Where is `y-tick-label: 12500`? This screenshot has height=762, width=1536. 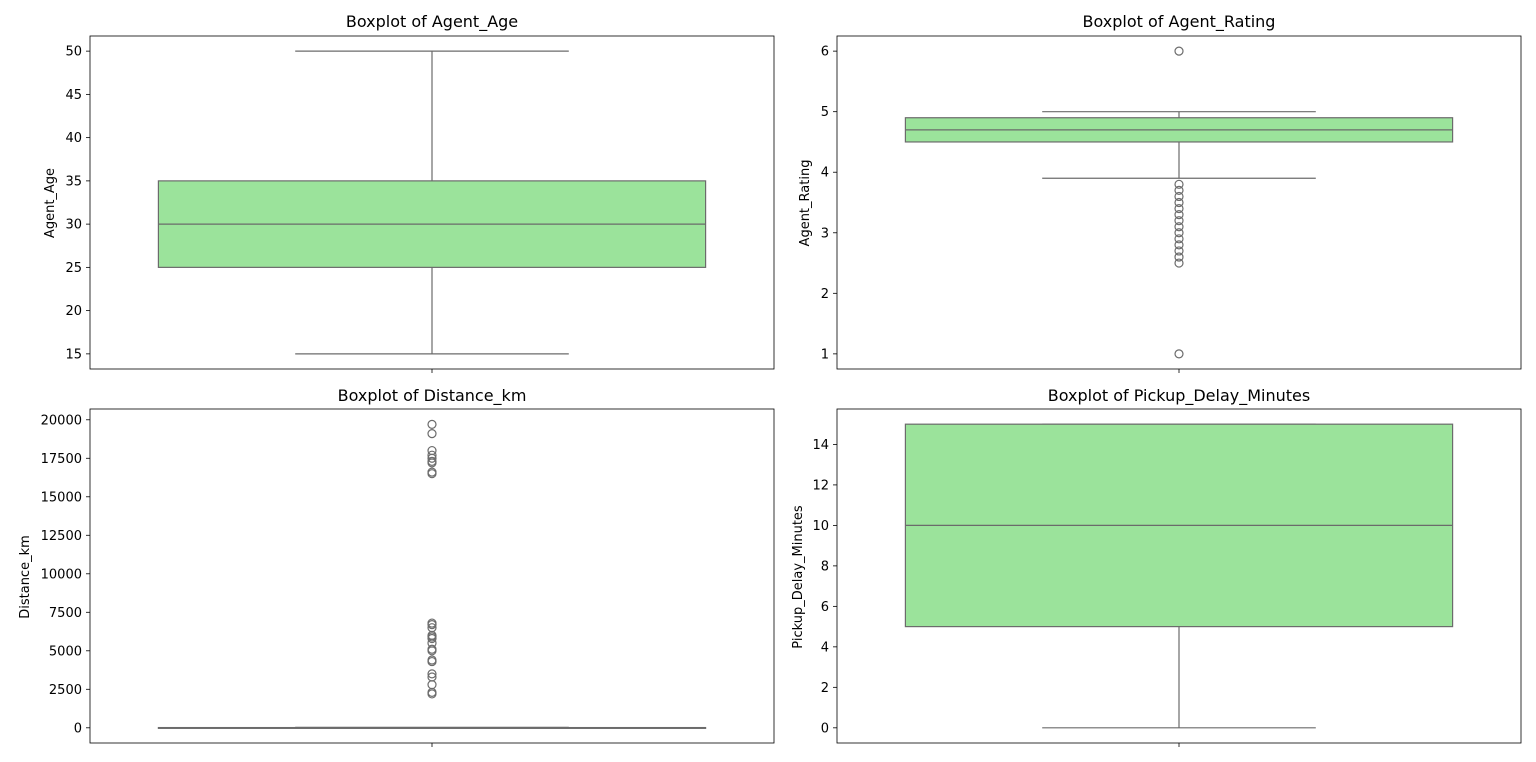
y-tick-label: 12500 is located at coordinates (61, 536).